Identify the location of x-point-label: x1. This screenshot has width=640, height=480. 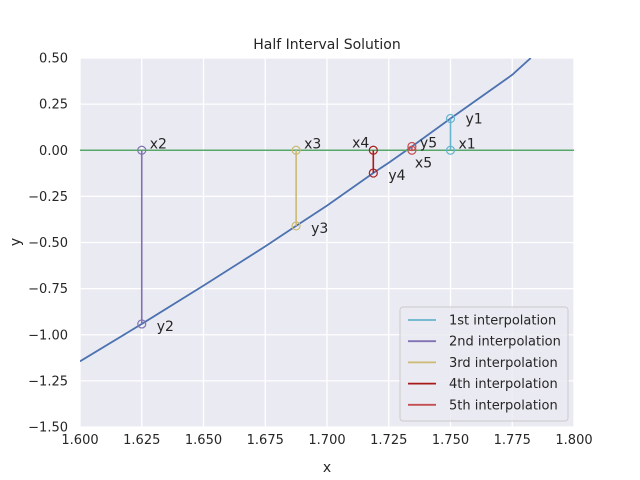
(467, 144).